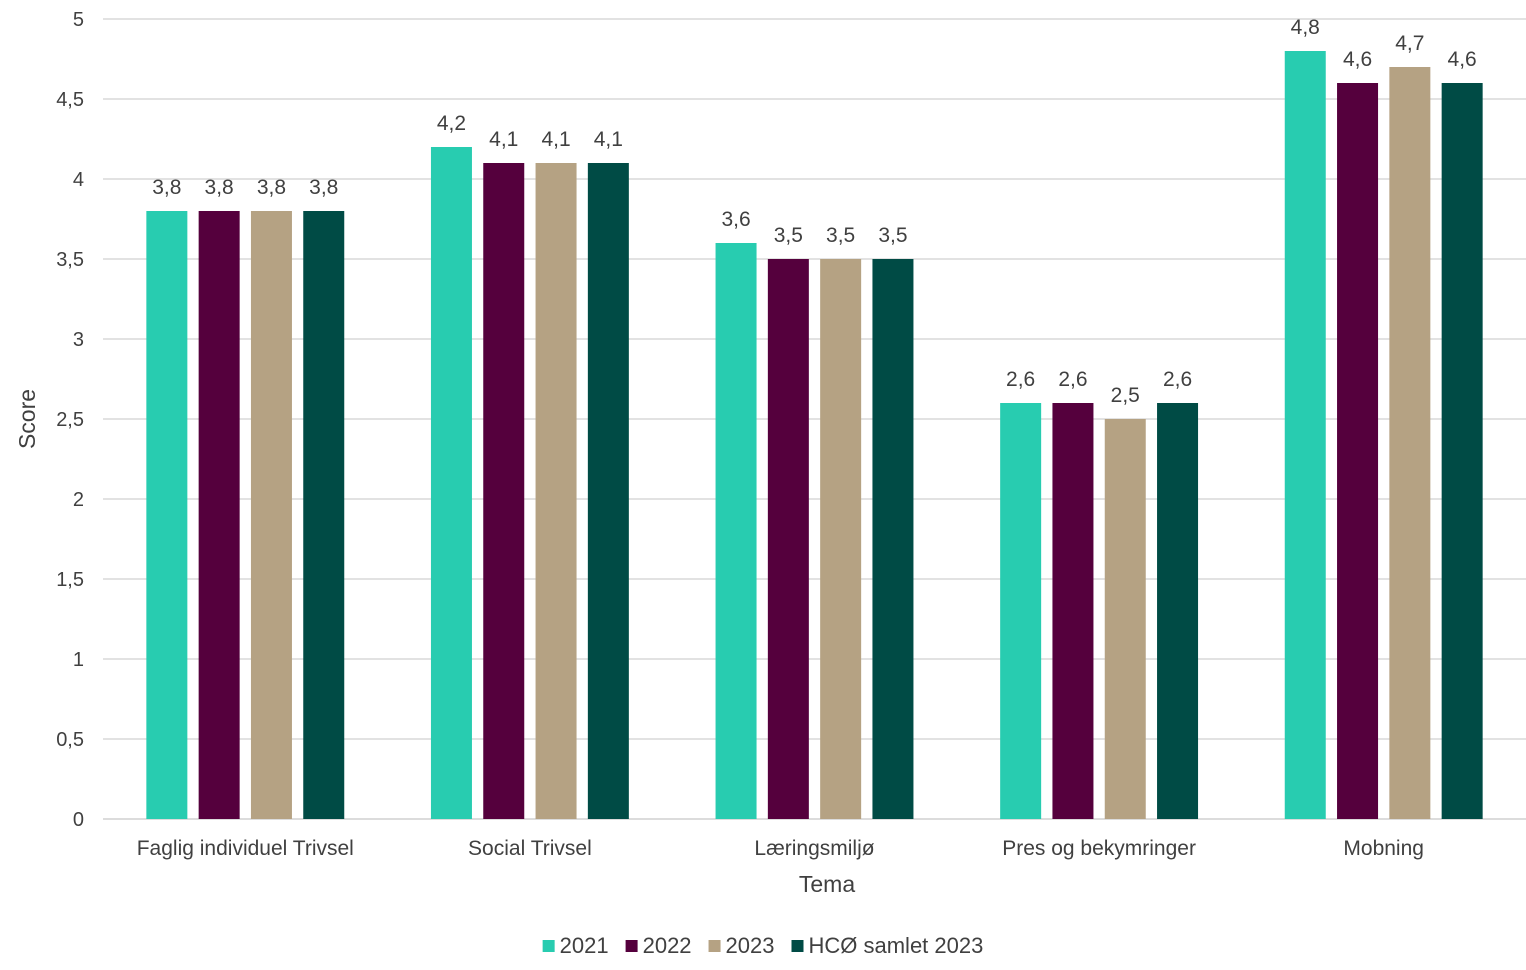 This screenshot has height=970, width=1526. I want to click on y-tick-label: 4, so click(78, 180).